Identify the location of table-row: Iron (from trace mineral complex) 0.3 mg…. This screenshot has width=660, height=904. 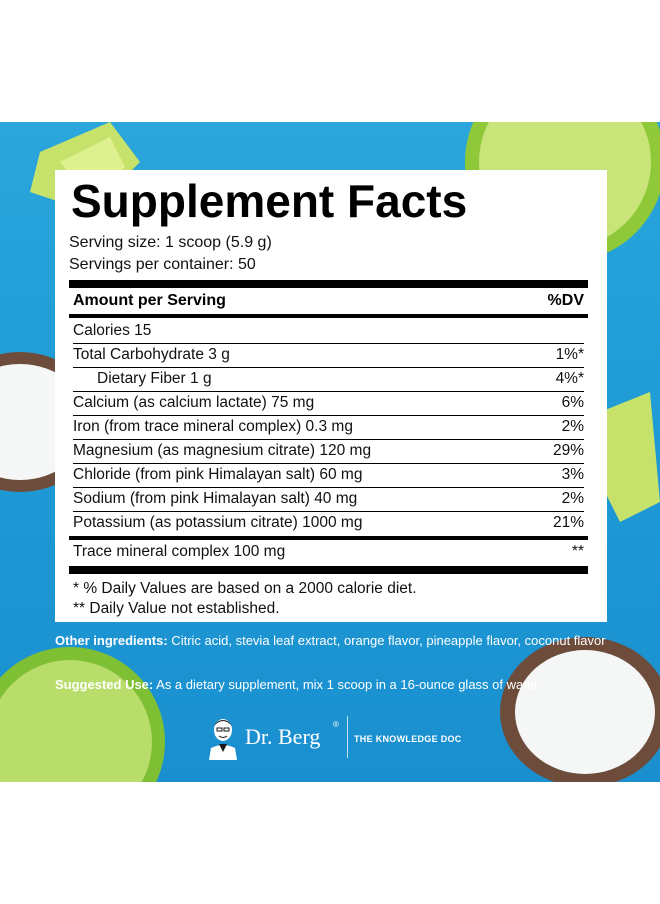
(328, 427).